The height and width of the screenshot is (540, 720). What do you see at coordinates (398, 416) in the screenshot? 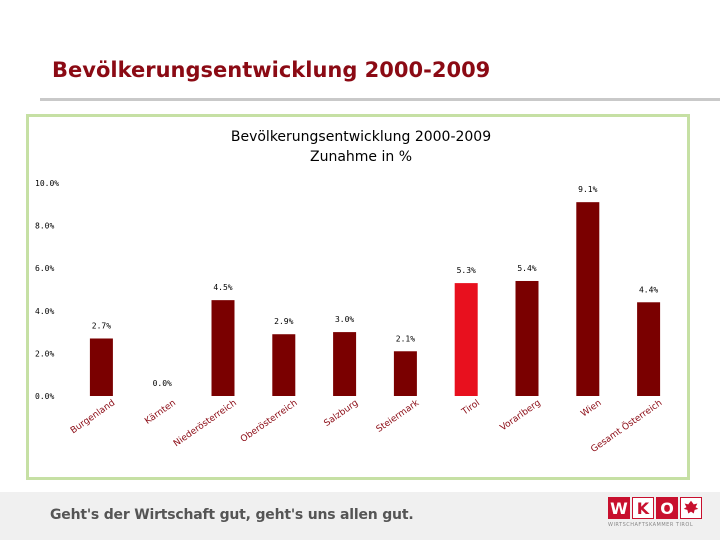
I see `category-label: Steiermark` at bounding box center [398, 416].